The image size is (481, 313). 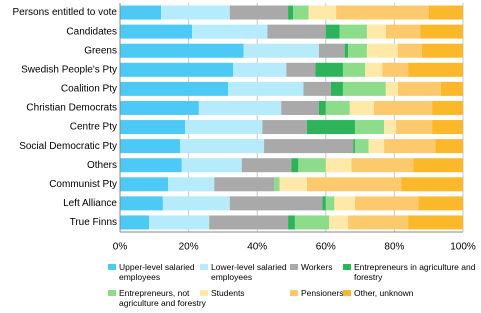 I want to click on x-tick-label: 0%, so click(x=120, y=247).